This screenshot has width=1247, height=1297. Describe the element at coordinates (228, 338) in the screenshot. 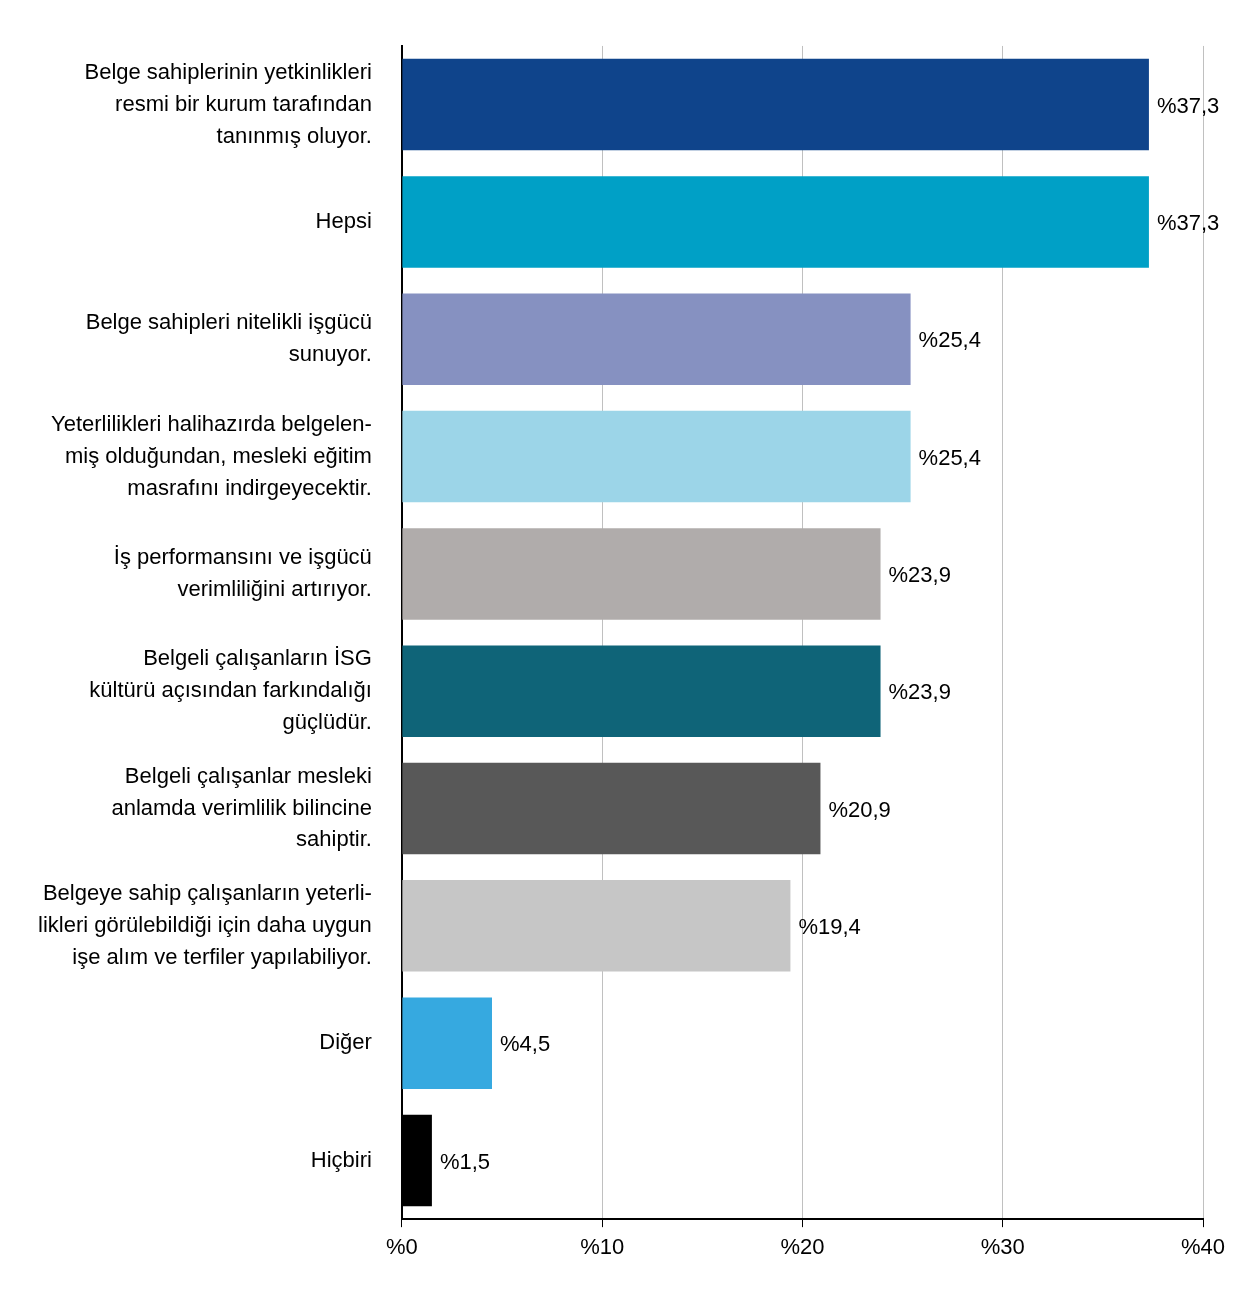

I see `y-tick-label: Belge sahipleri nitelikli işgücü sunuyor.` at that location.